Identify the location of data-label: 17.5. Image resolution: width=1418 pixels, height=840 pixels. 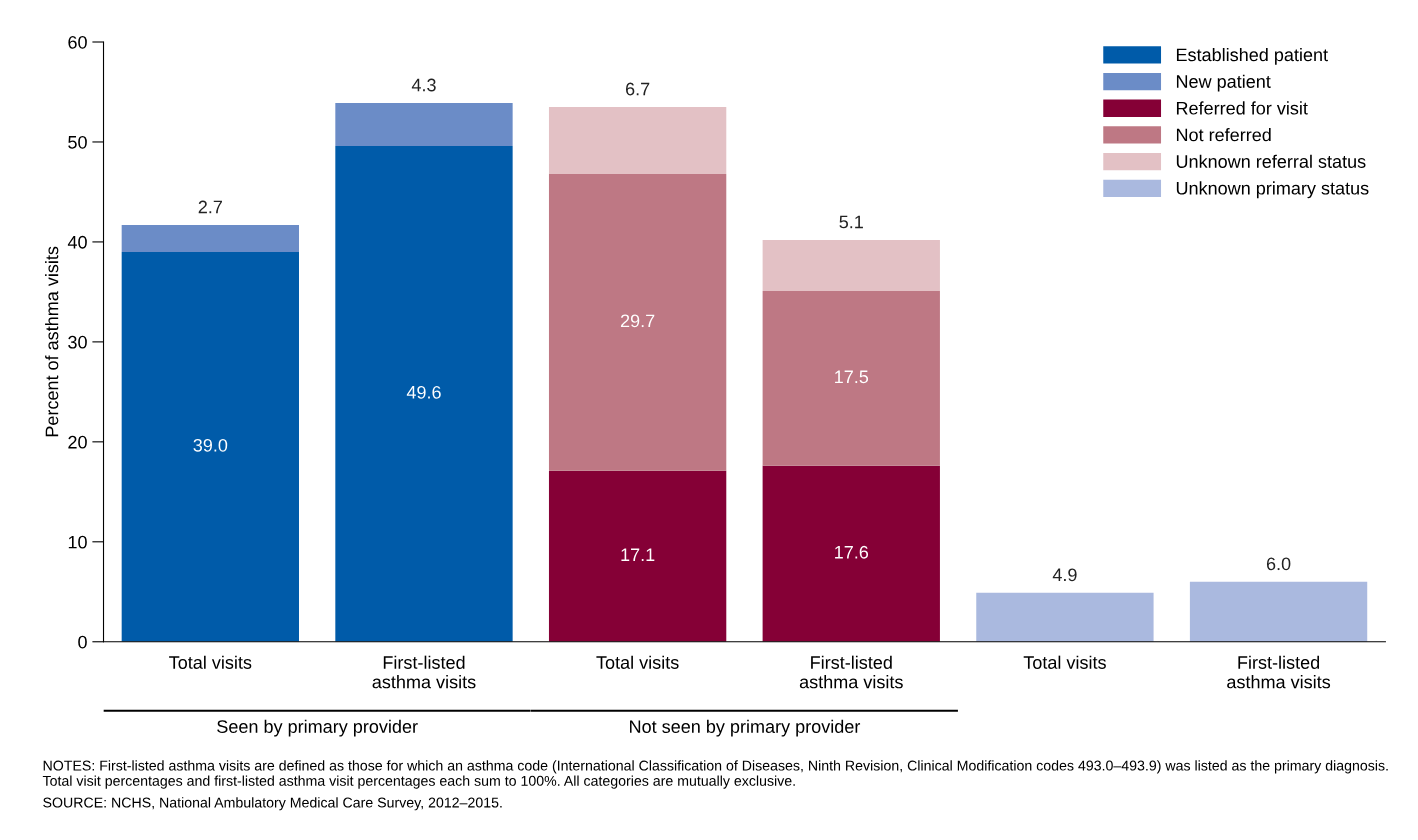
(852, 377).